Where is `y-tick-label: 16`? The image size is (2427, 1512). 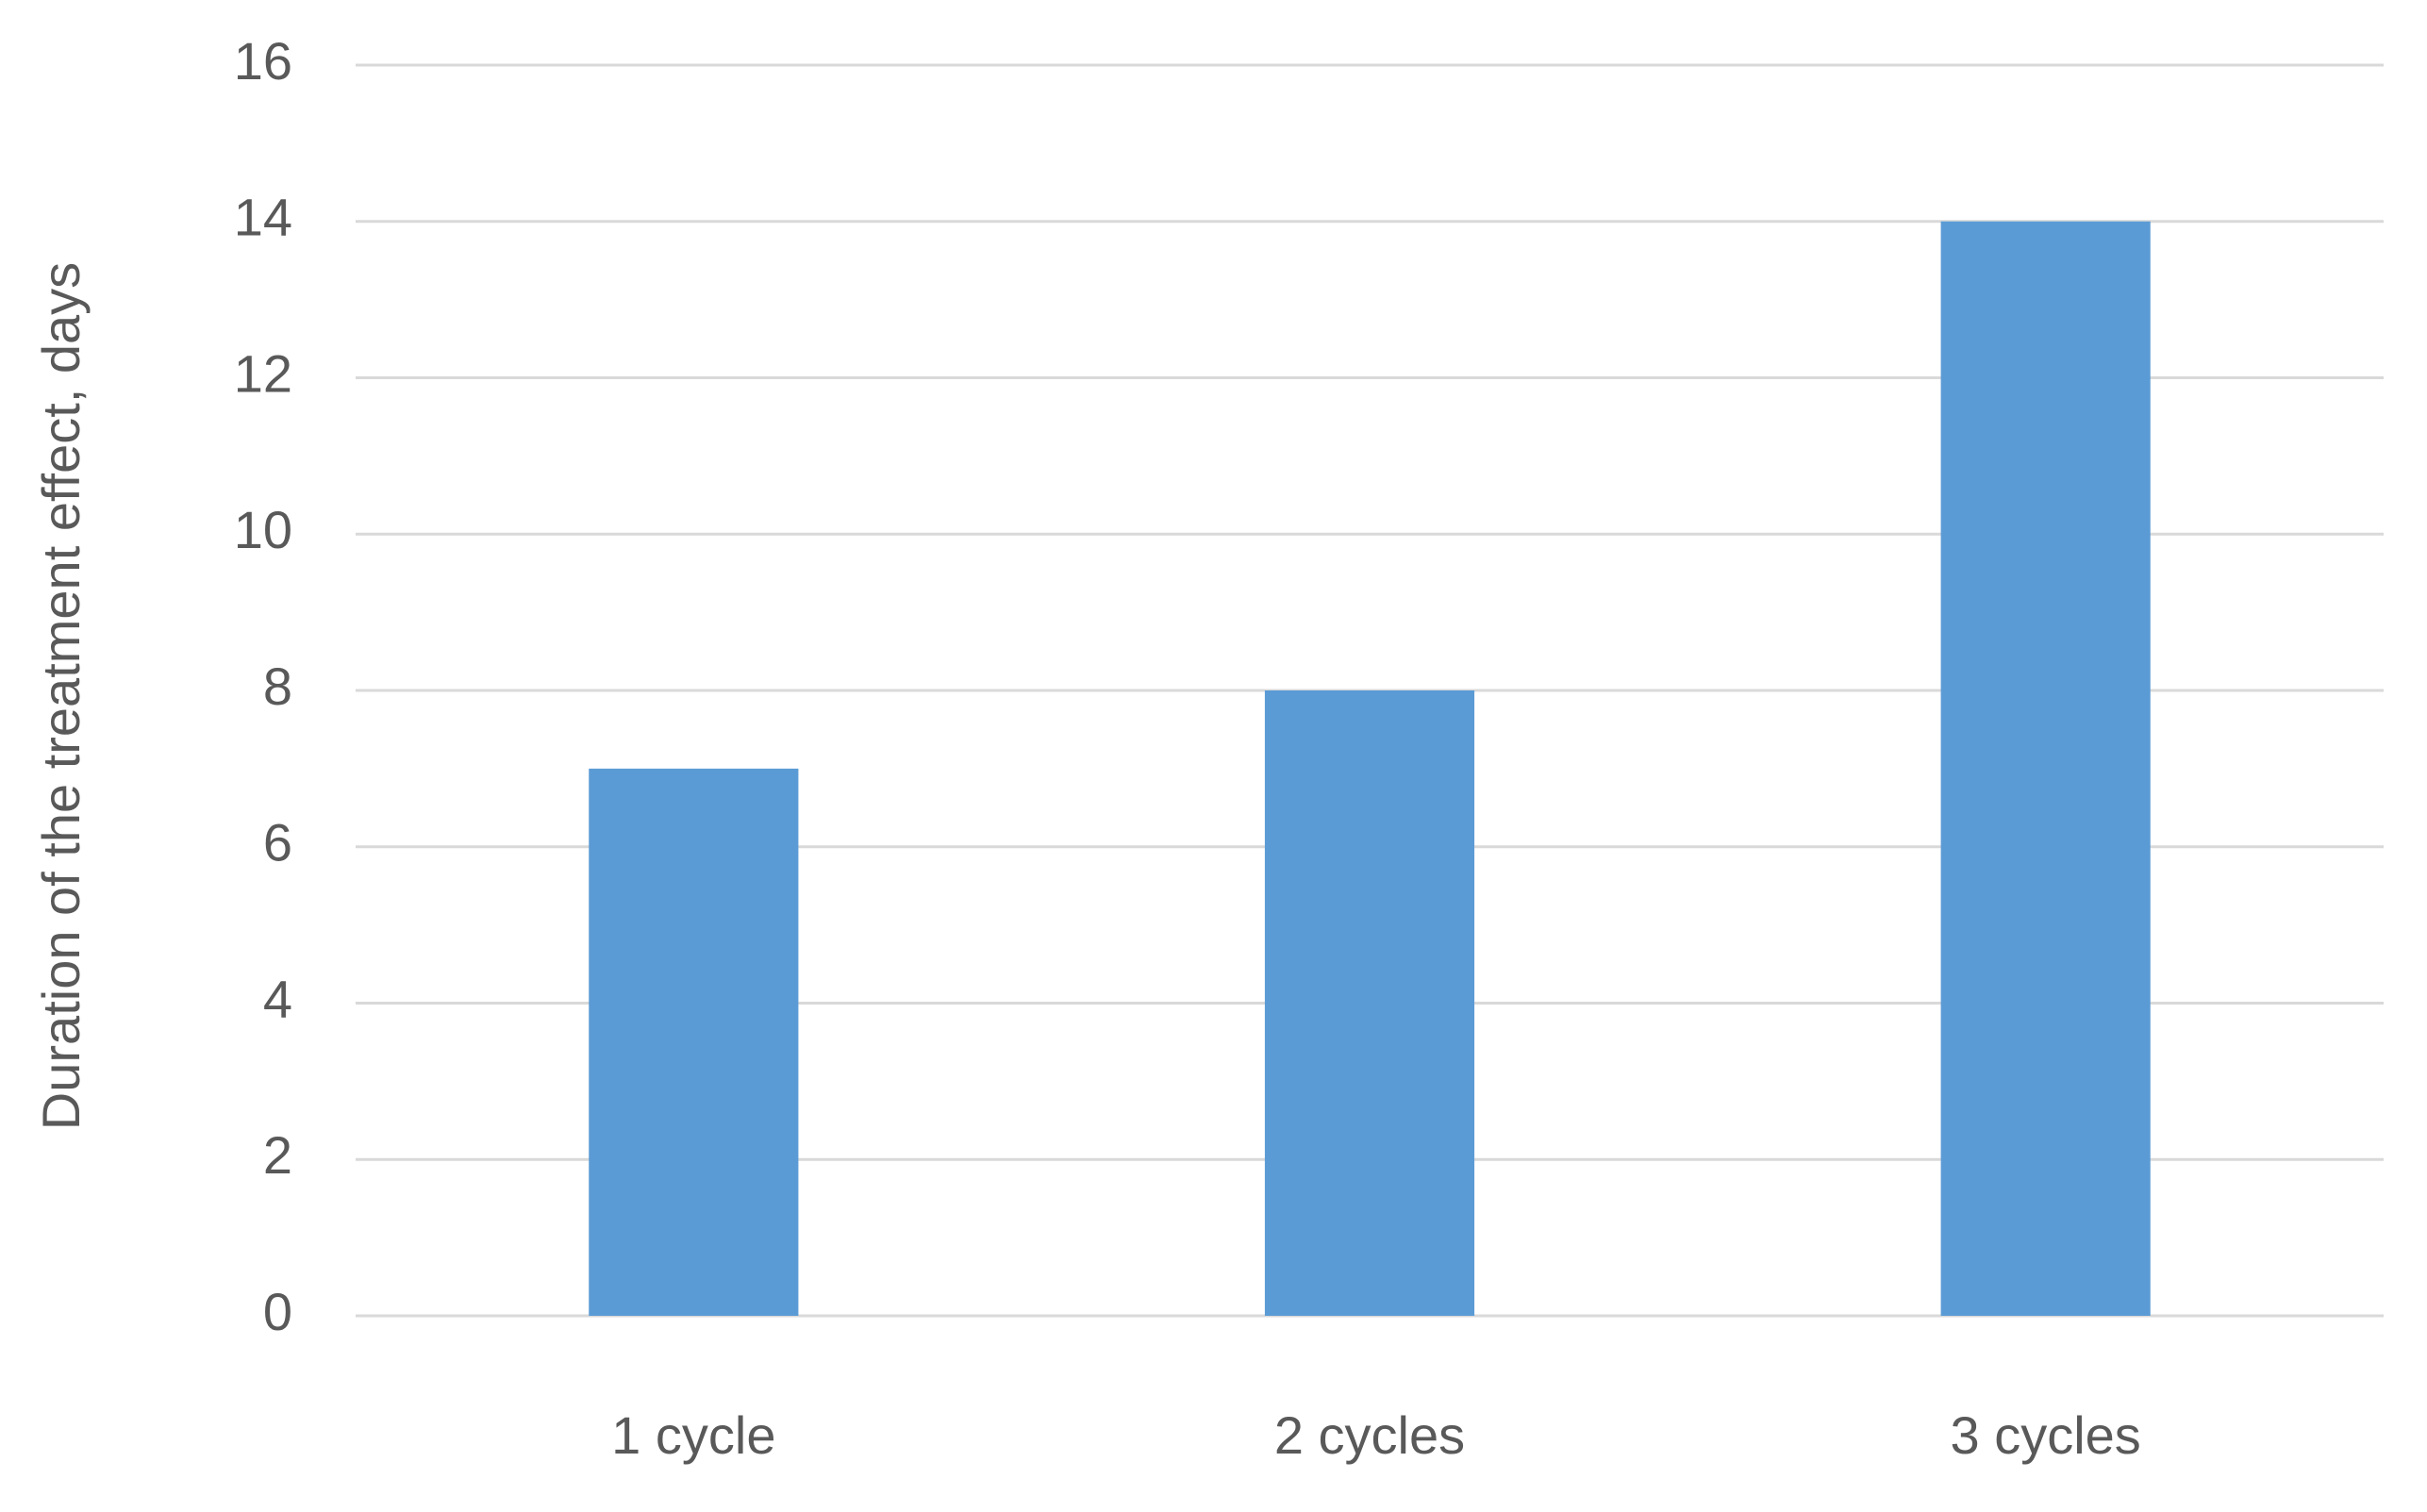 y-tick-label: 16 is located at coordinates (263, 61).